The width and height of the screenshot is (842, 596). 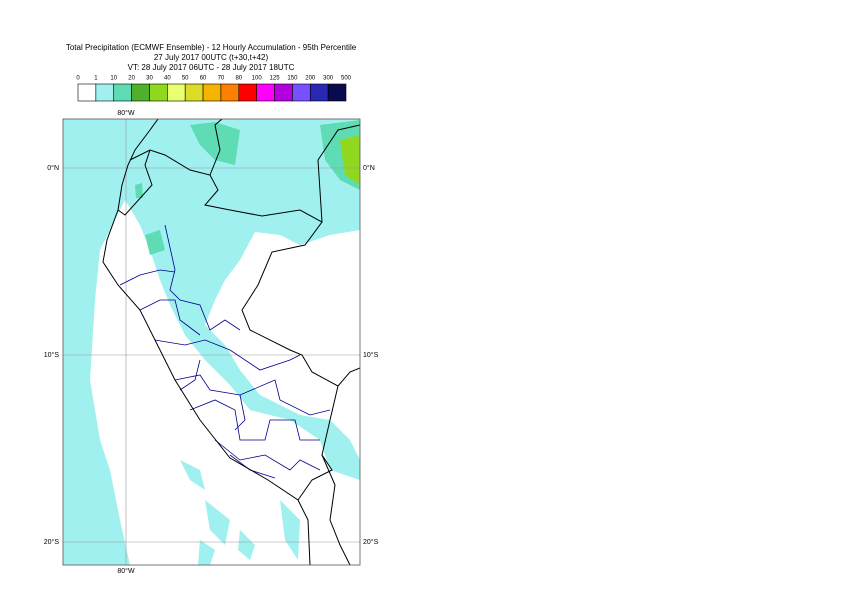 I want to click on colorbar-label: 1, so click(x=96, y=79).